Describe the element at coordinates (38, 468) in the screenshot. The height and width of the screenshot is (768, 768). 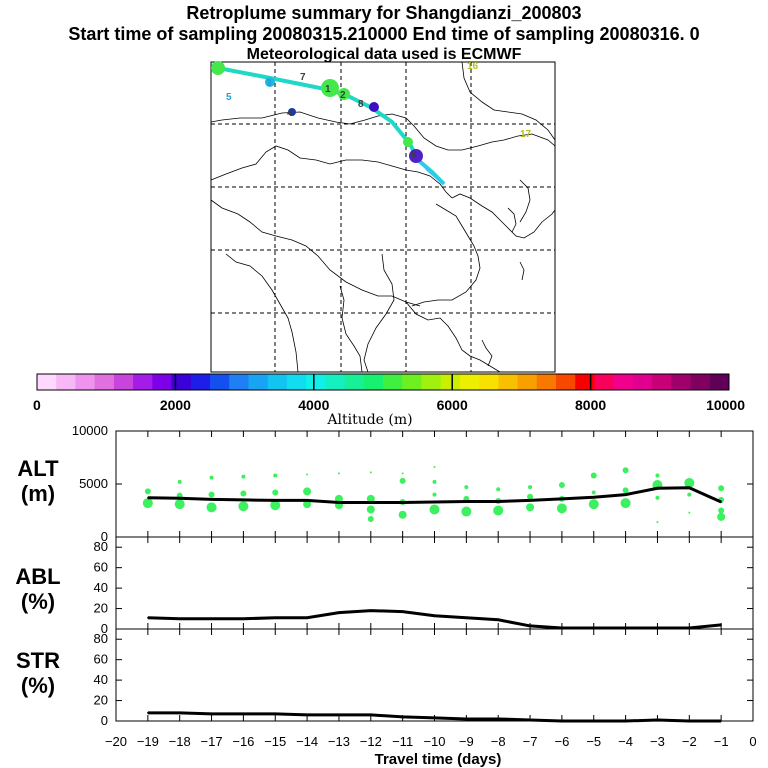
I see `alt-panel-label: ALT` at that location.